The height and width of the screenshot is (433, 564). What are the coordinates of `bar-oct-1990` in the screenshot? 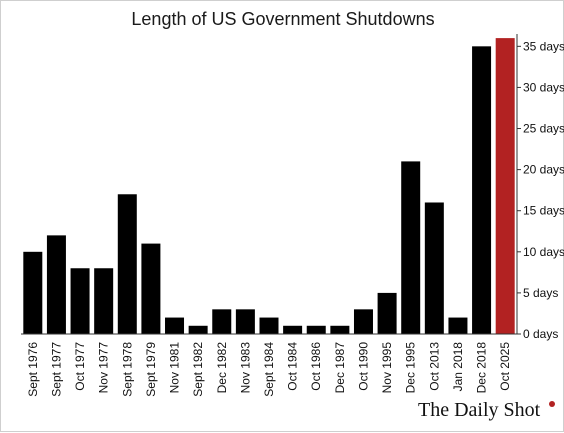 It's located at (363, 321).